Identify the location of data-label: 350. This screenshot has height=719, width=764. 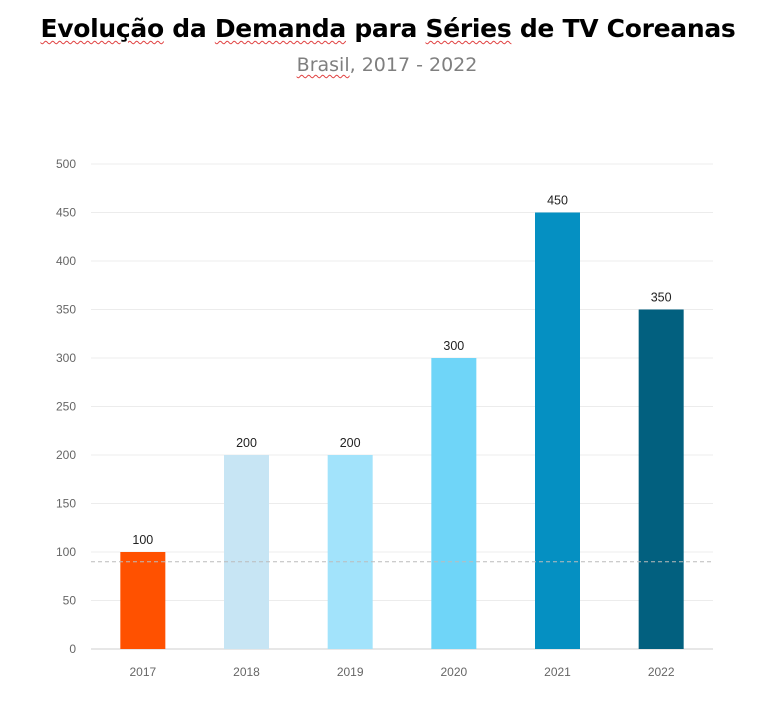
(661, 298).